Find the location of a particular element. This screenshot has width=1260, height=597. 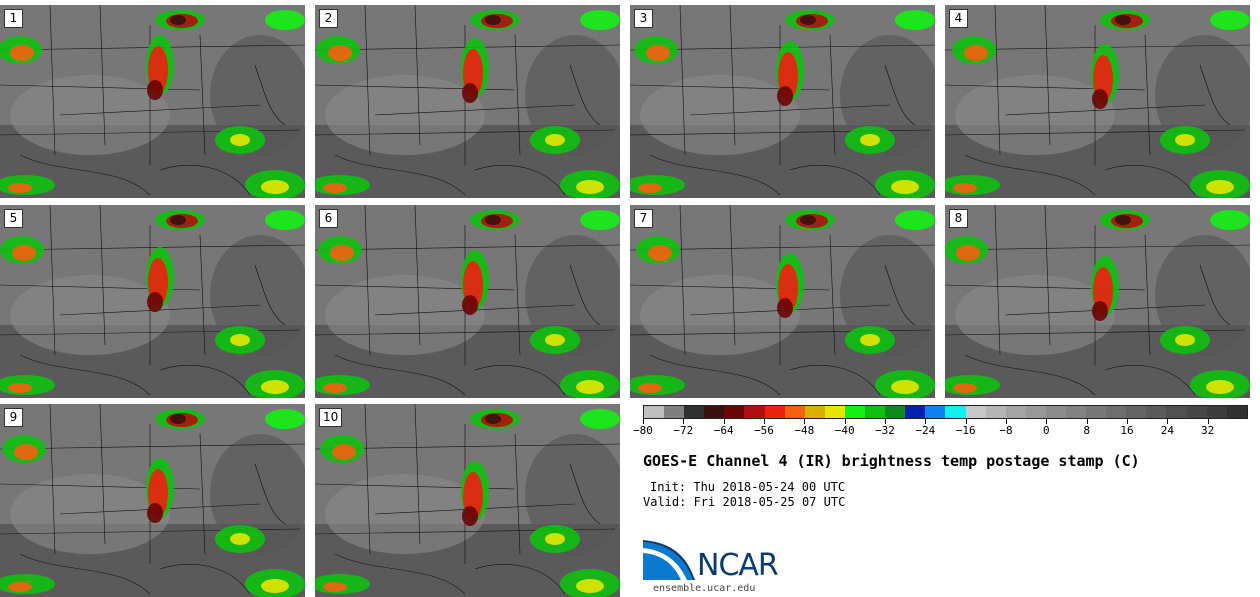

map-panel: 4 is located at coordinates (1097, 101).